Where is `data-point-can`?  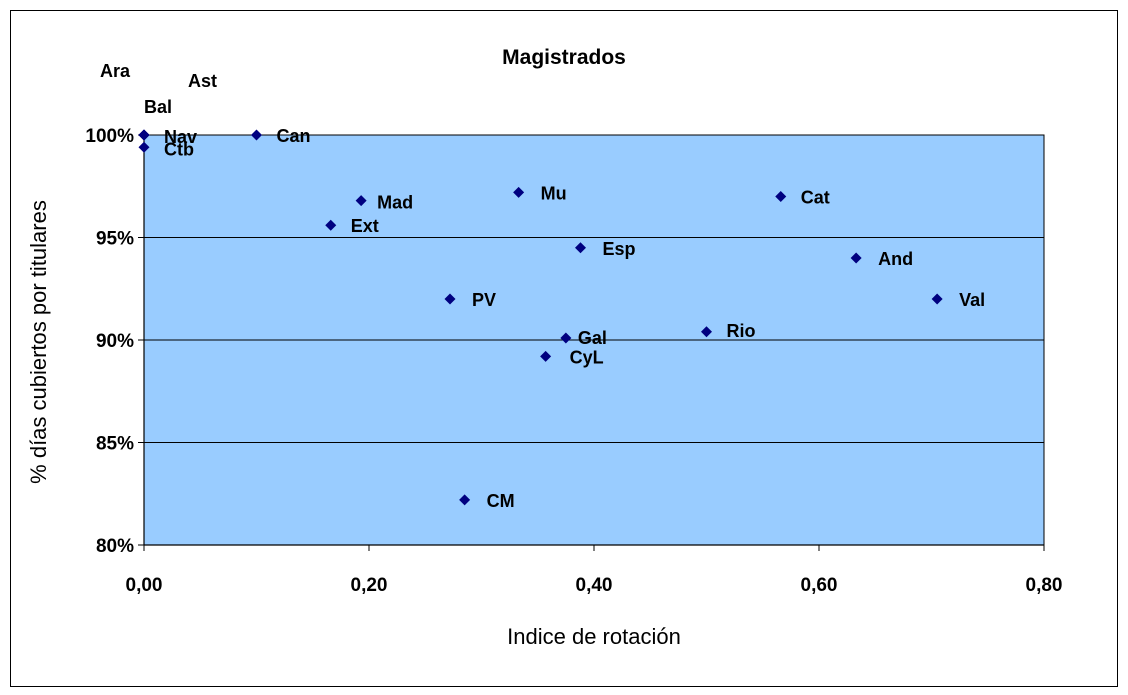 data-point-can is located at coordinates (256, 135).